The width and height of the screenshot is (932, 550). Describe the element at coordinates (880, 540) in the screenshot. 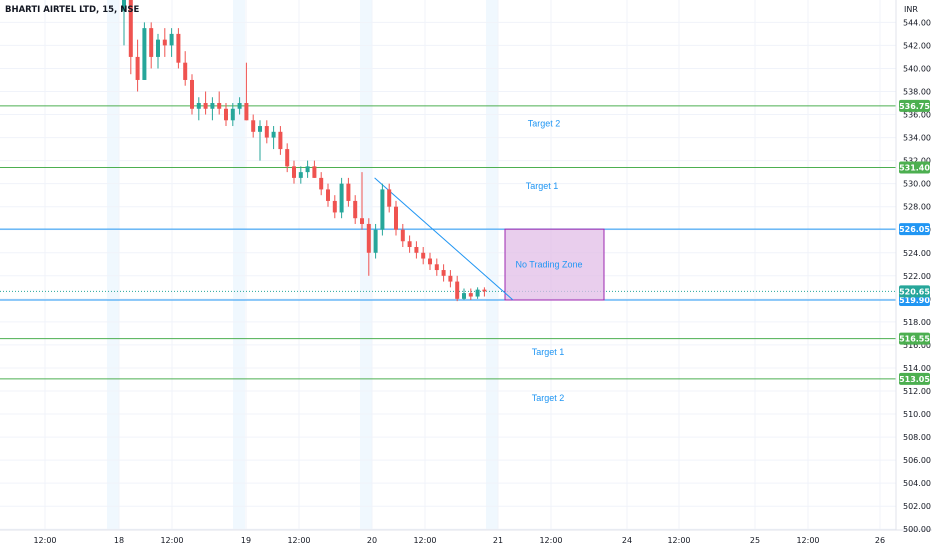

I see `time-tick-label: 26` at that location.